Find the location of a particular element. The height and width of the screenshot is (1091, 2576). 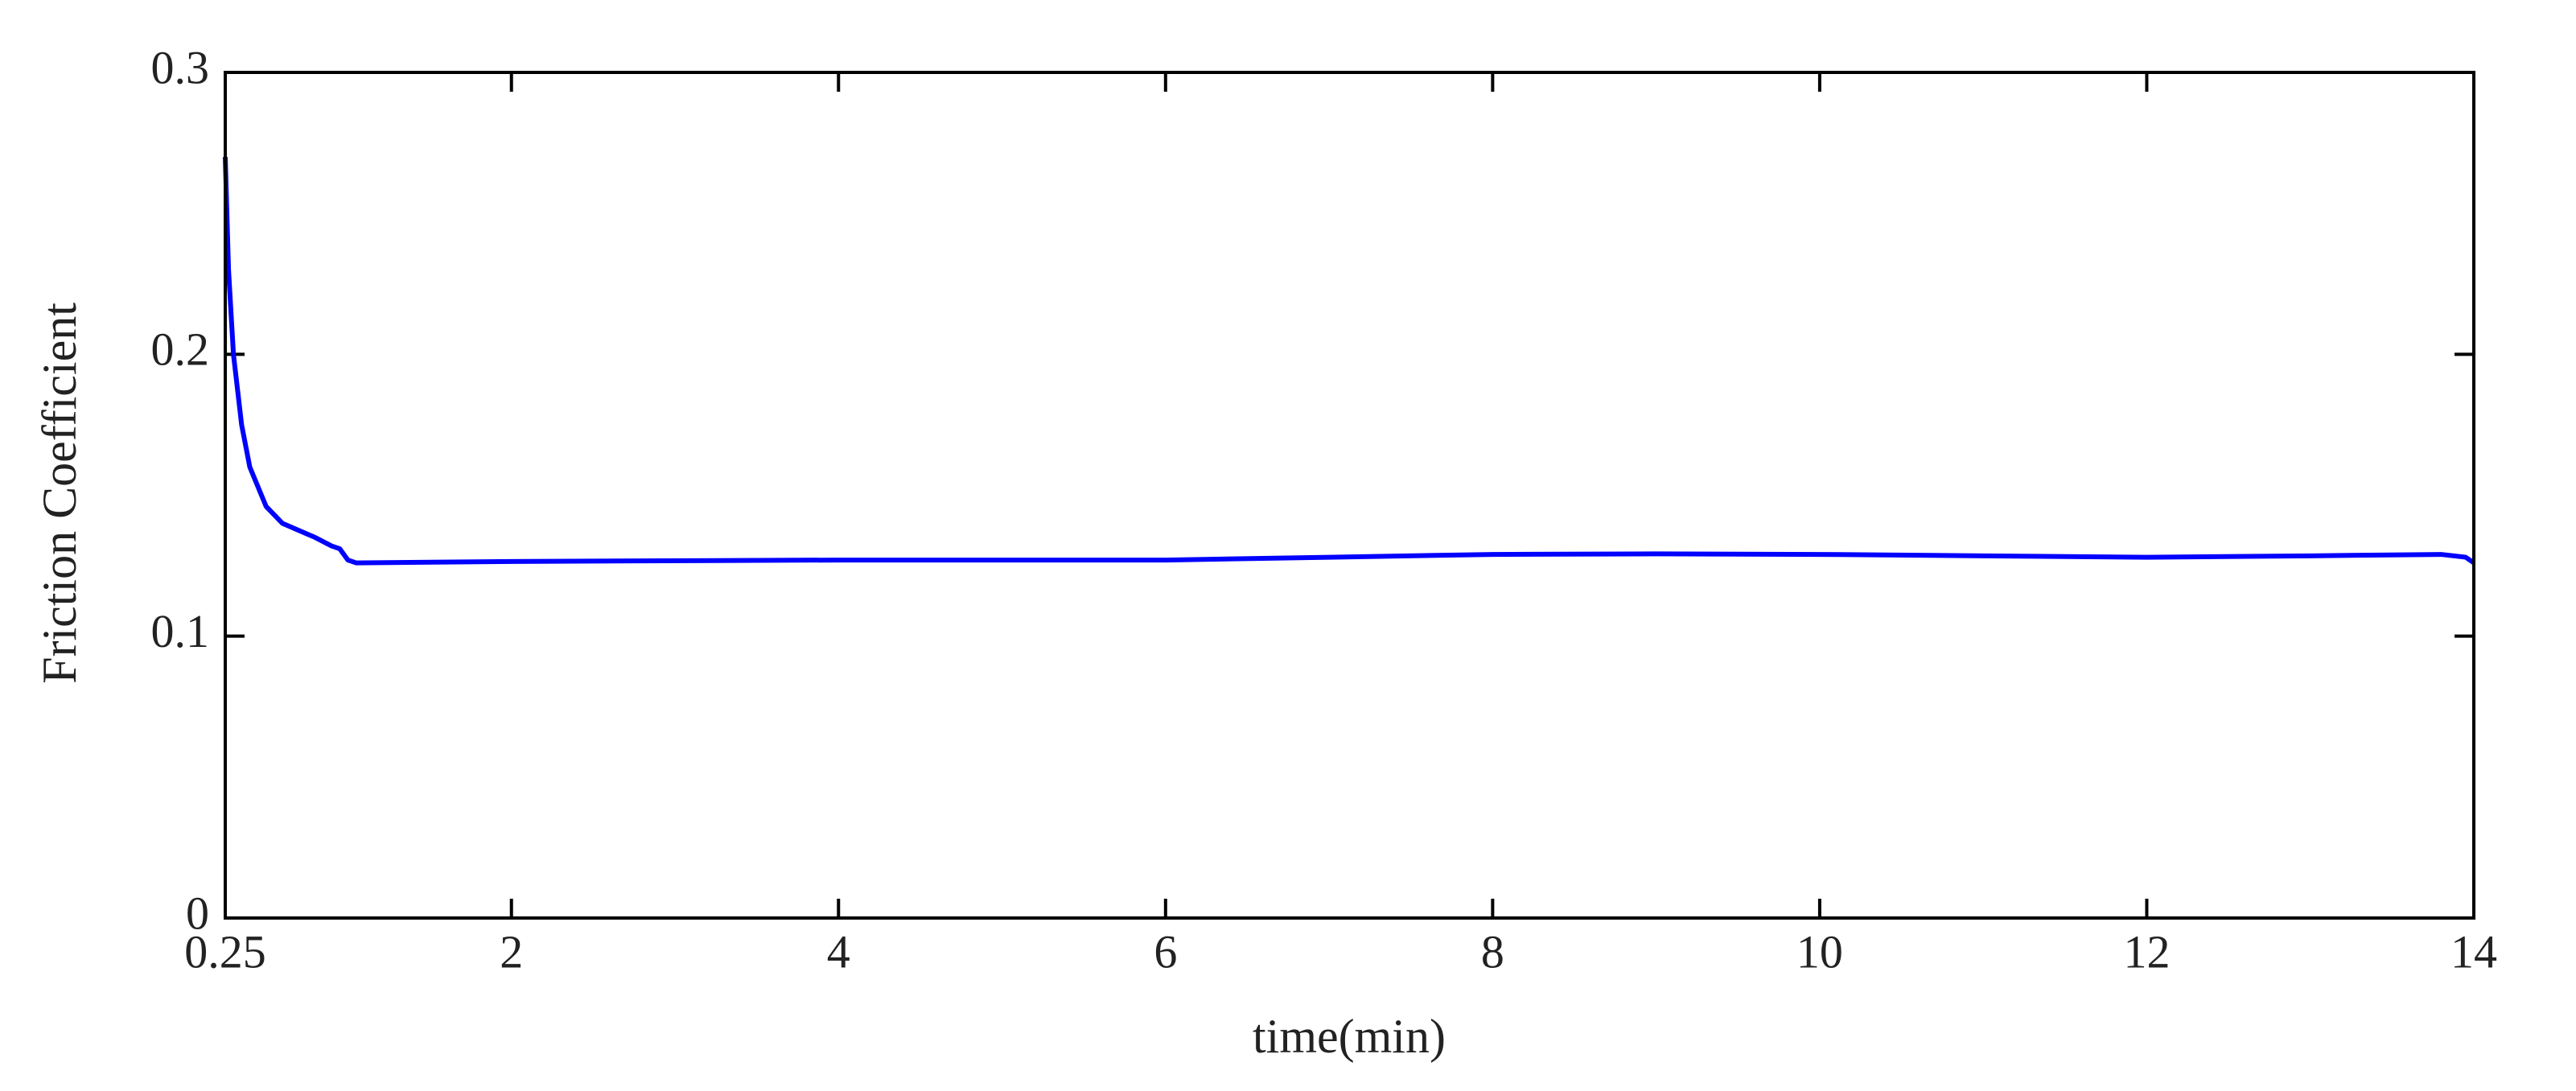

x-tick-label: 10 is located at coordinates (1819, 952).